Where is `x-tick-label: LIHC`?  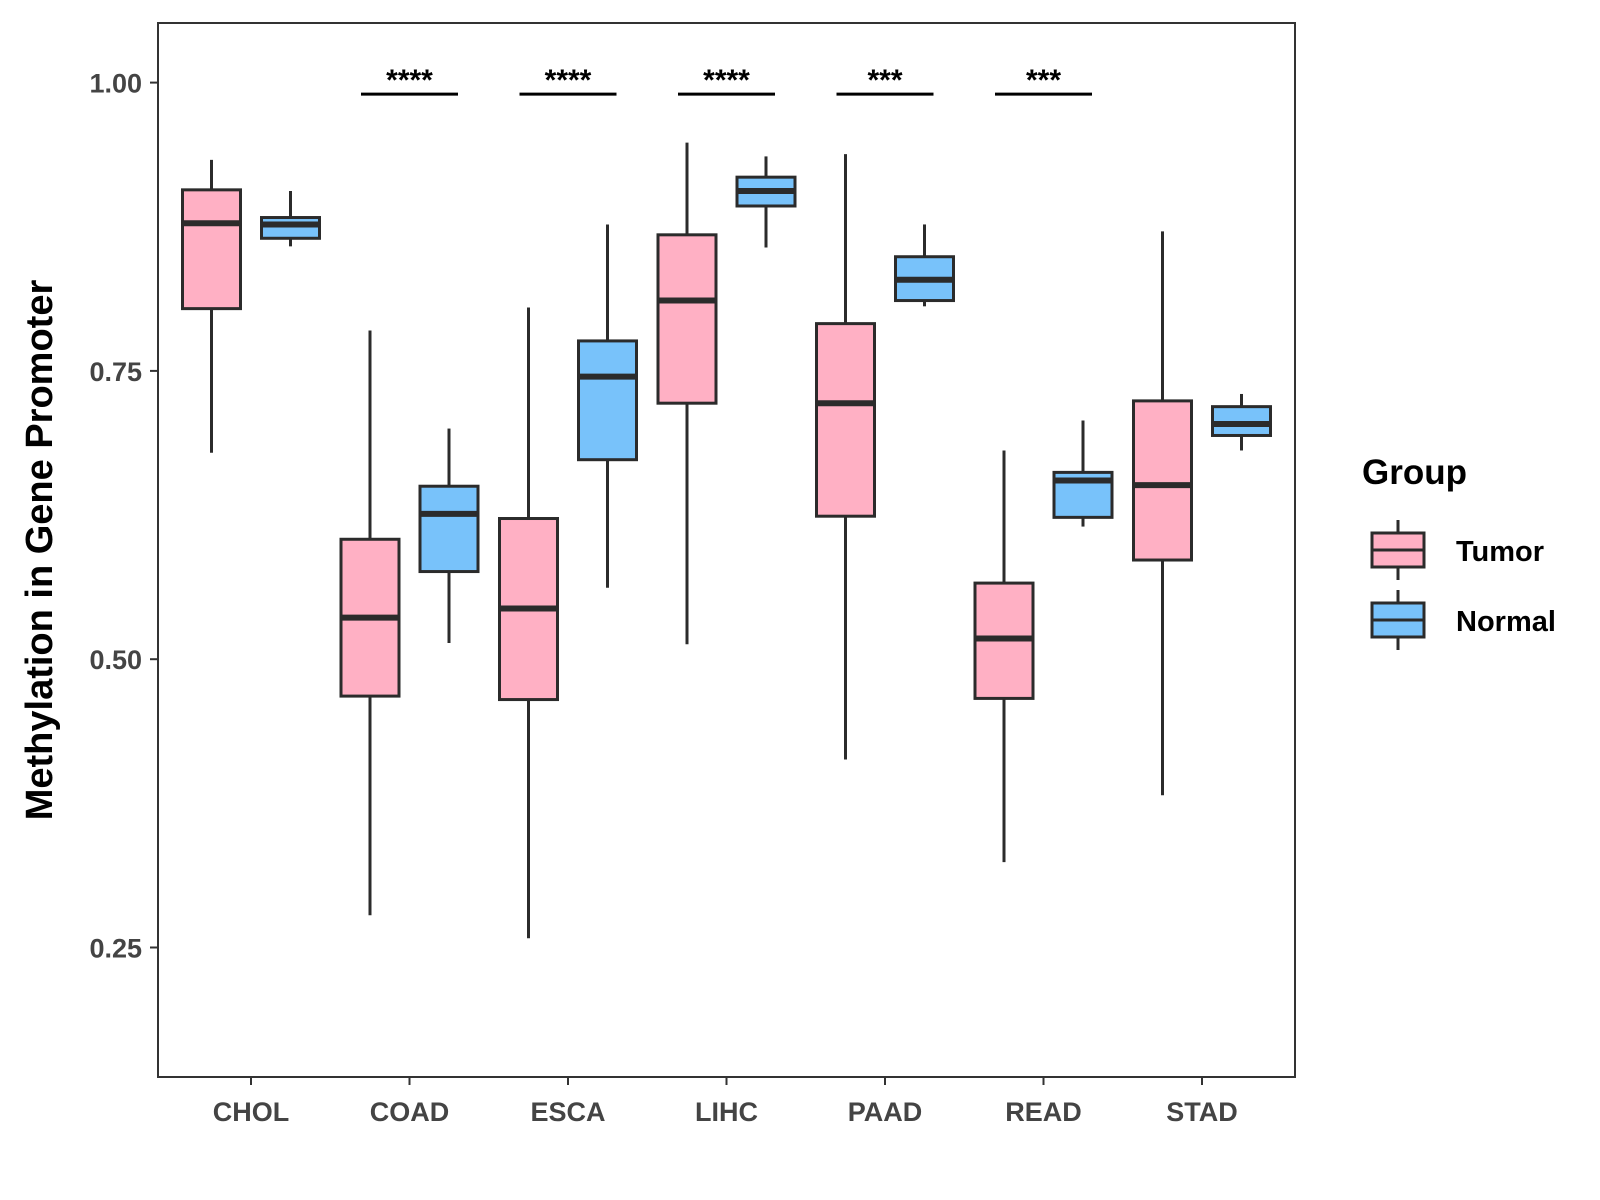 x-tick-label: LIHC is located at coordinates (726, 1112).